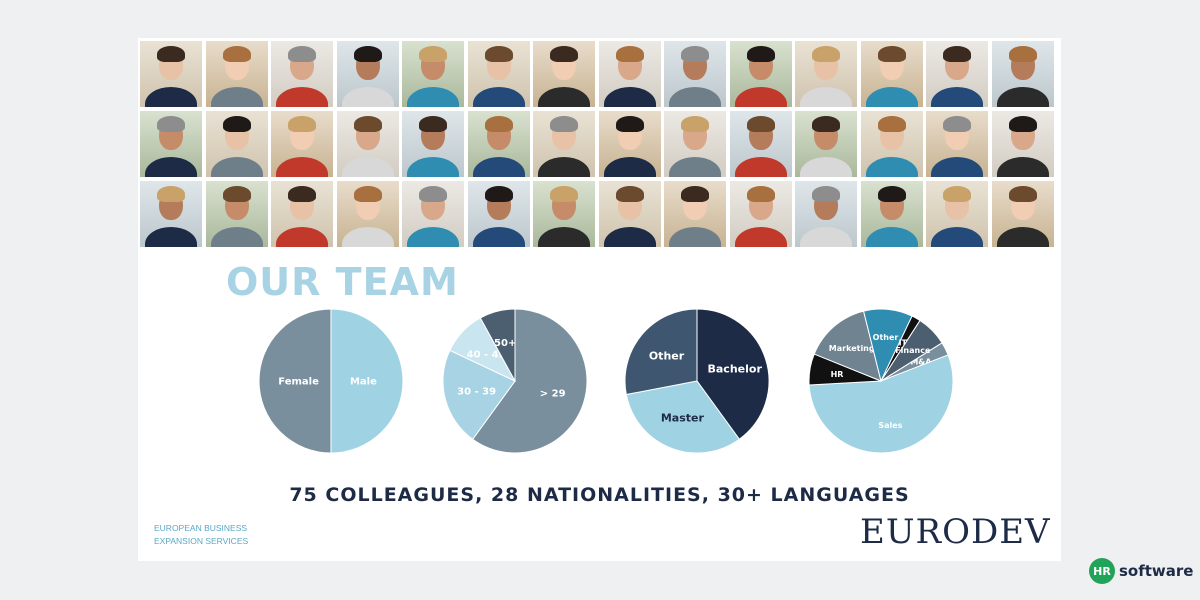 This screenshot has height=600, width=1200. I want to click on hr-badge-icon: HR, so click(1102, 571).